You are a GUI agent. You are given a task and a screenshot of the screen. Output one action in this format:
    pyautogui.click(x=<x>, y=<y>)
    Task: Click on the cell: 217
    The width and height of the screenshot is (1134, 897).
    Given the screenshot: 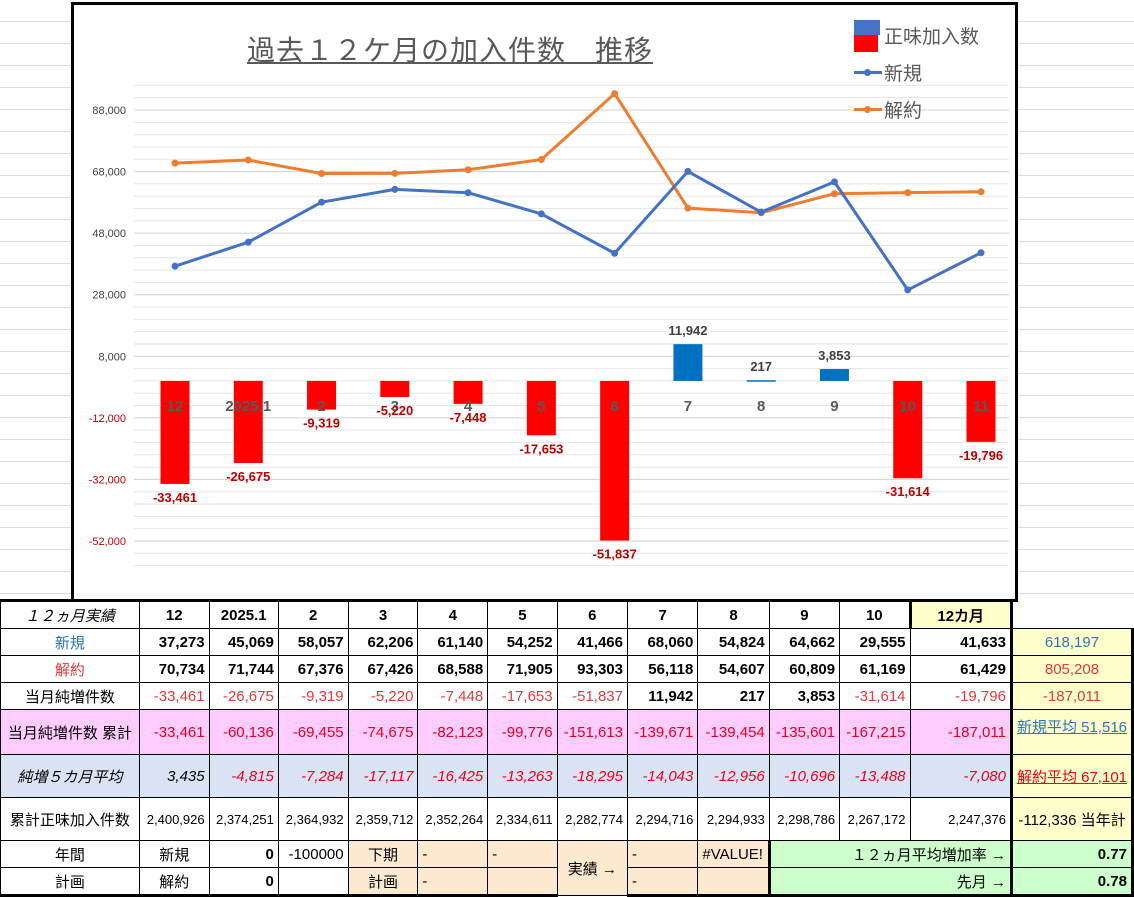 What is the action you would take?
    pyautogui.click(x=733, y=696)
    